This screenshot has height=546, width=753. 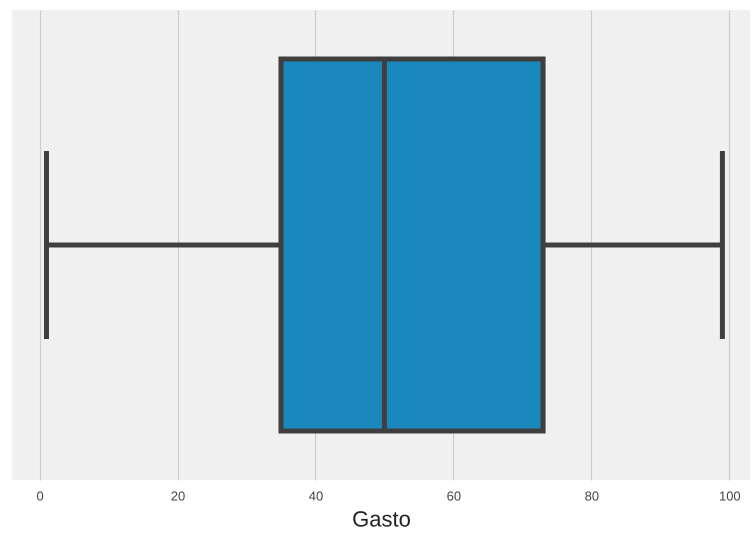 I want to click on x-tick-label: 20, so click(x=178, y=496).